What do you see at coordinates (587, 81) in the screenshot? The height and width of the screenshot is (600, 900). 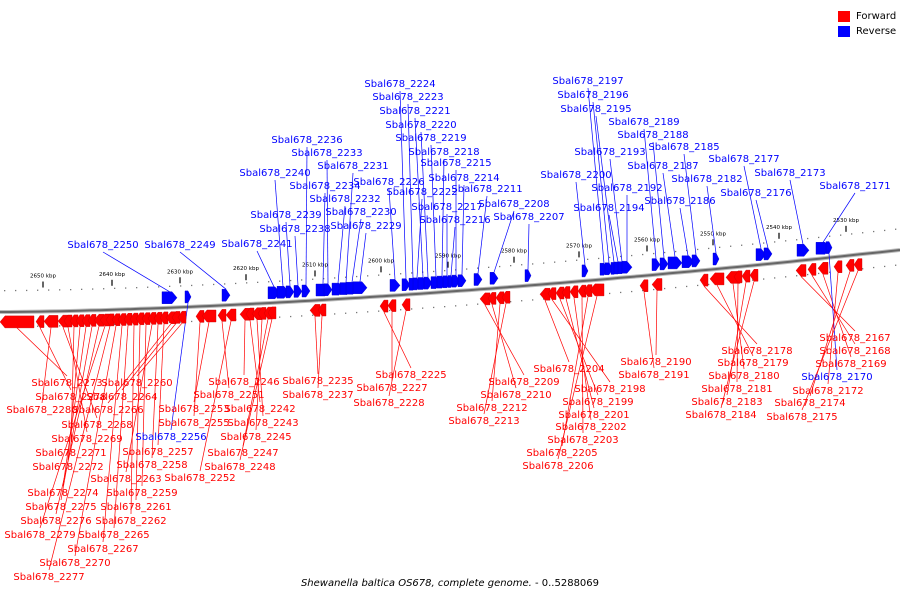 I see `gene-label: Sbal678_2197` at bounding box center [587, 81].